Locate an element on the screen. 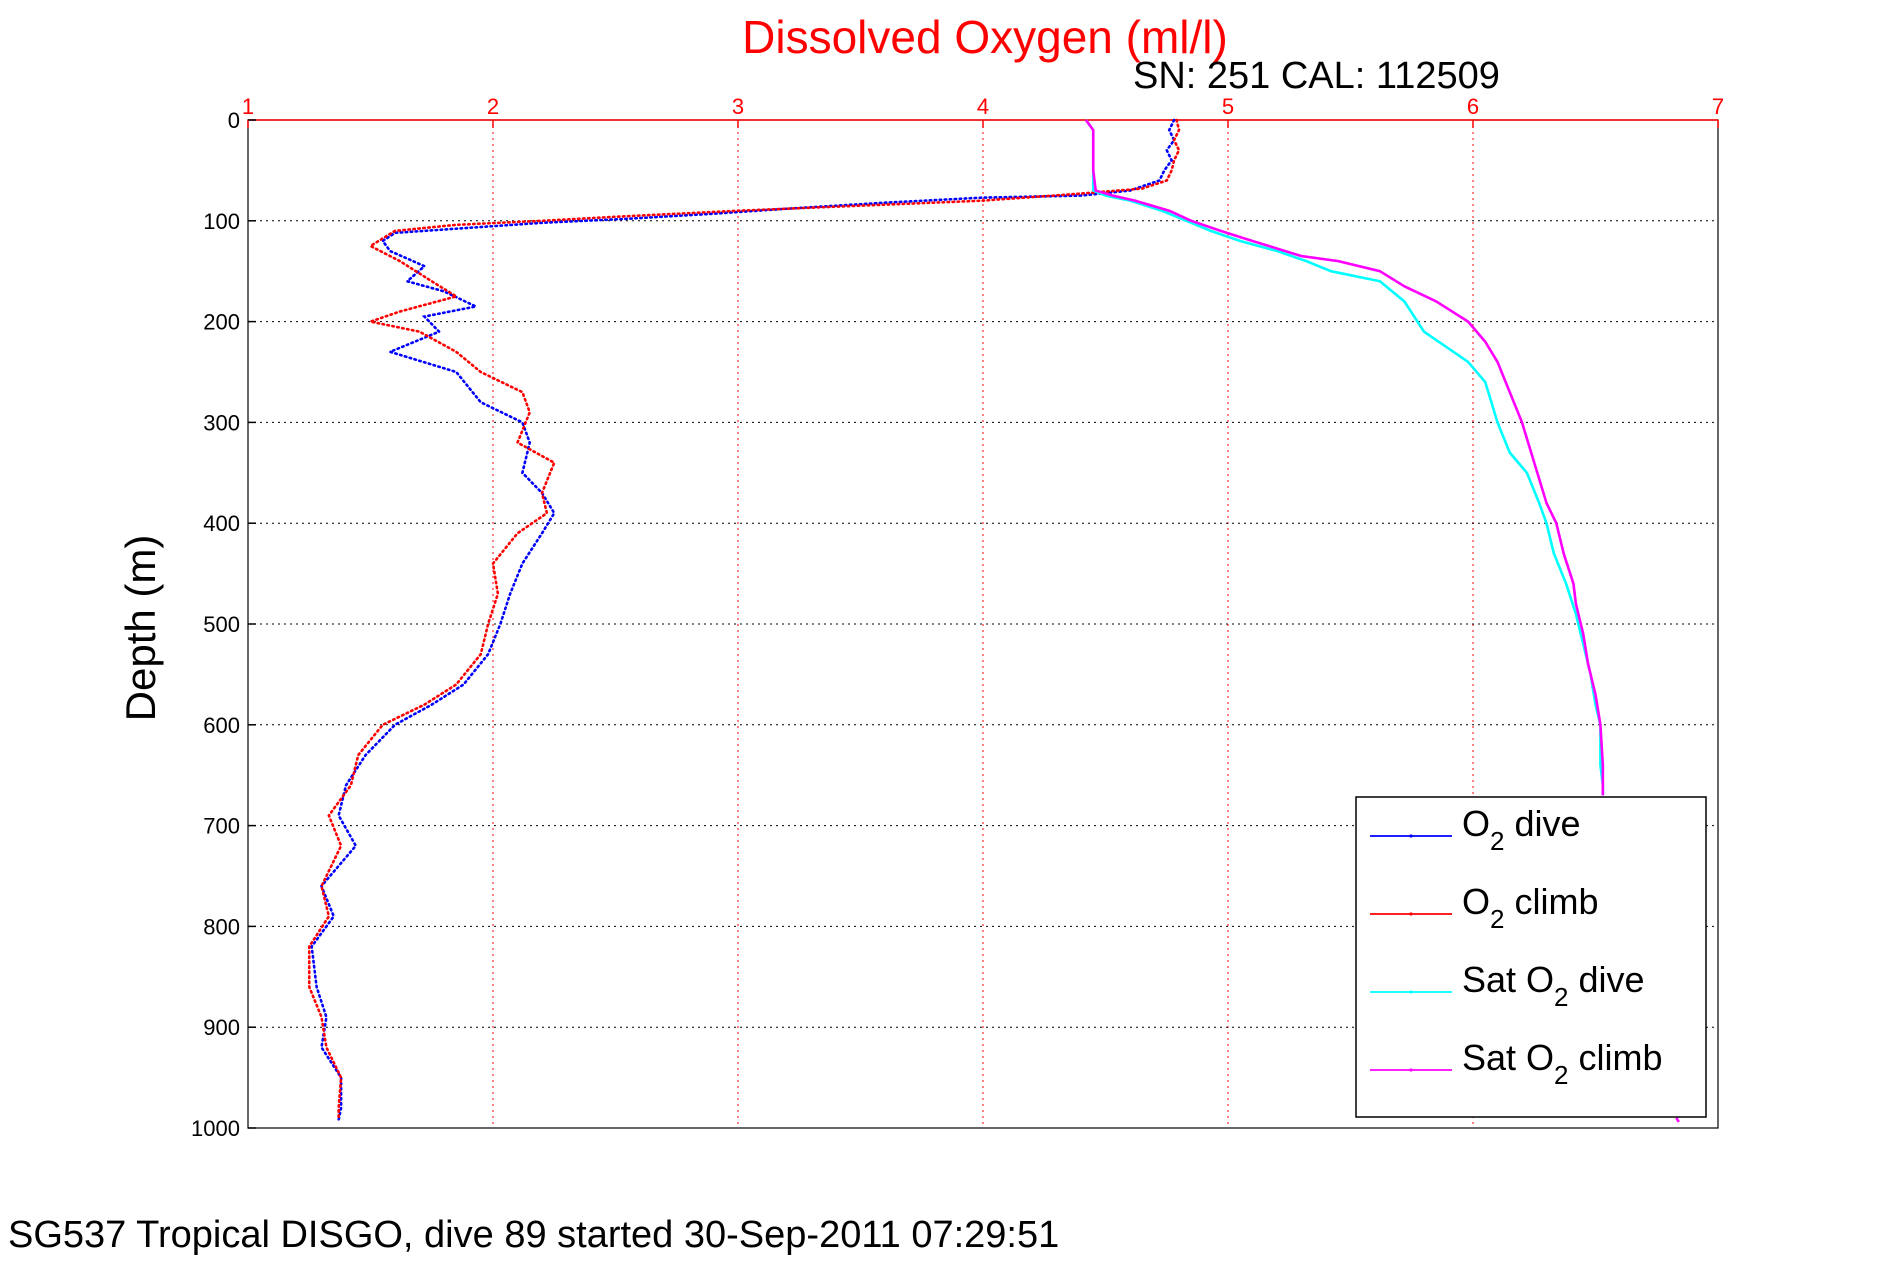 This screenshot has width=1891, height=1262. y-tick-label: 800 is located at coordinates (221, 926).